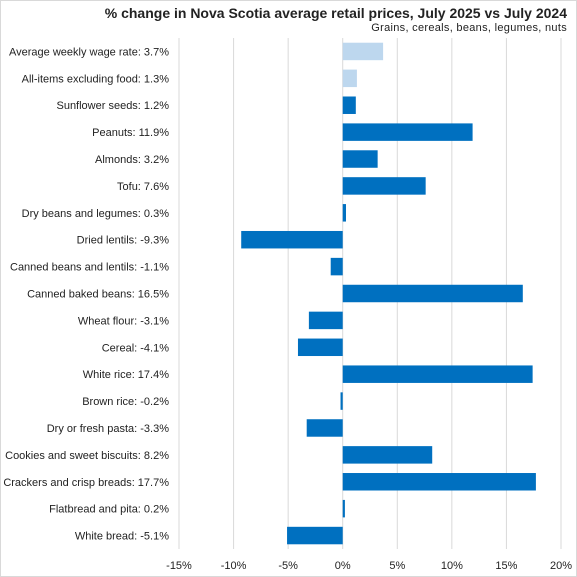  What do you see at coordinates (397, 566) in the screenshot?
I see `x-tick-label: 5%` at bounding box center [397, 566].